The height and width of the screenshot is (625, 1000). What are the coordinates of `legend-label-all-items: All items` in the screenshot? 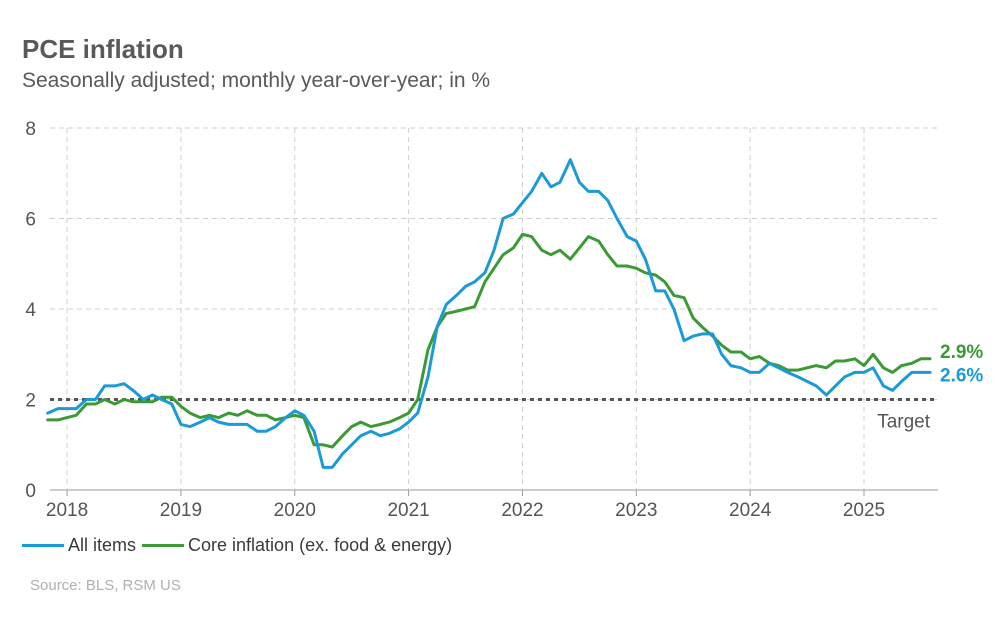 It's located at (102, 545).